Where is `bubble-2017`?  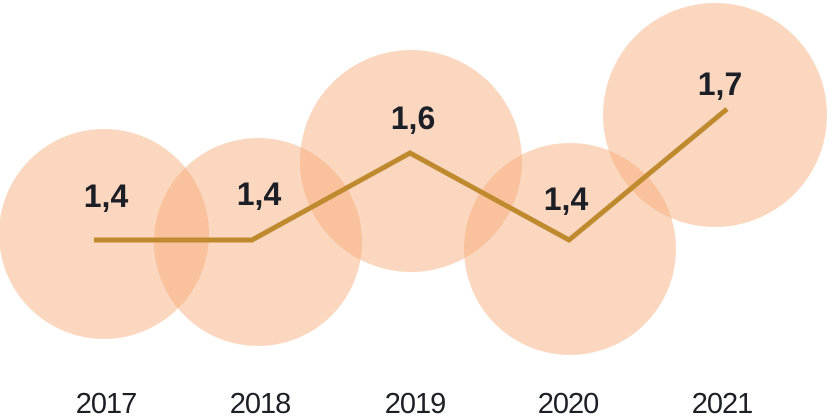
bubble-2017 is located at coordinates (104, 234).